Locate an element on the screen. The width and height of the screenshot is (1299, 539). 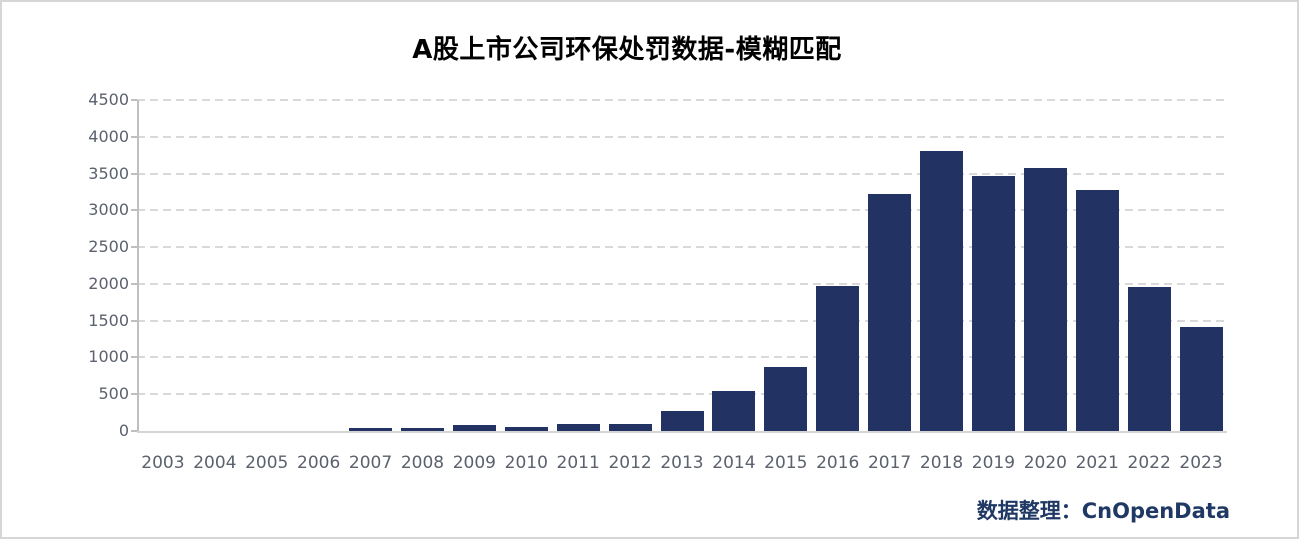
x-tick-label: 2003 is located at coordinates (163, 463).